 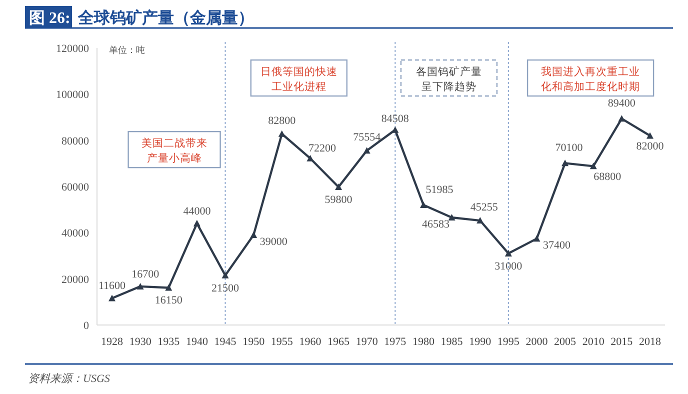 I want to click on data-label: 16700, so click(x=146, y=274).